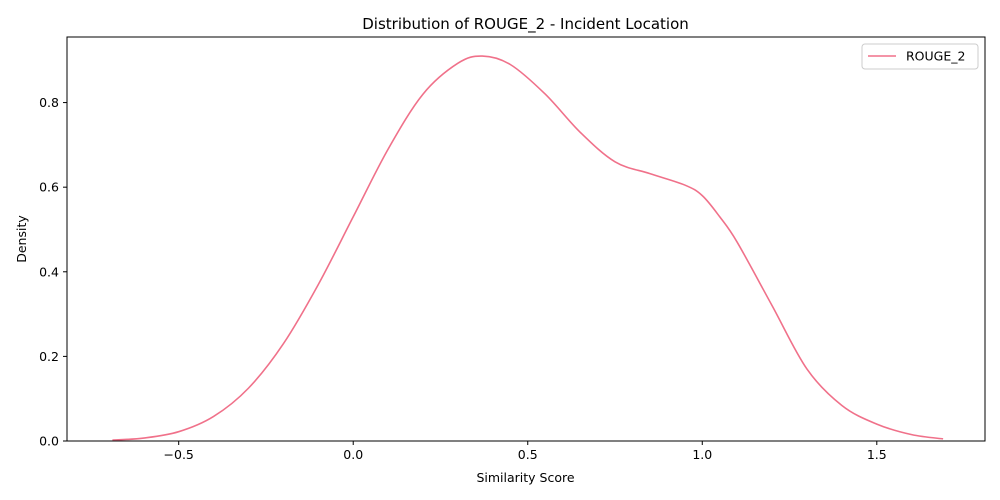 The height and width of the screenshot is (500, 1000). I want to click on legend-label: ROUGE_2, so click(935, 56).